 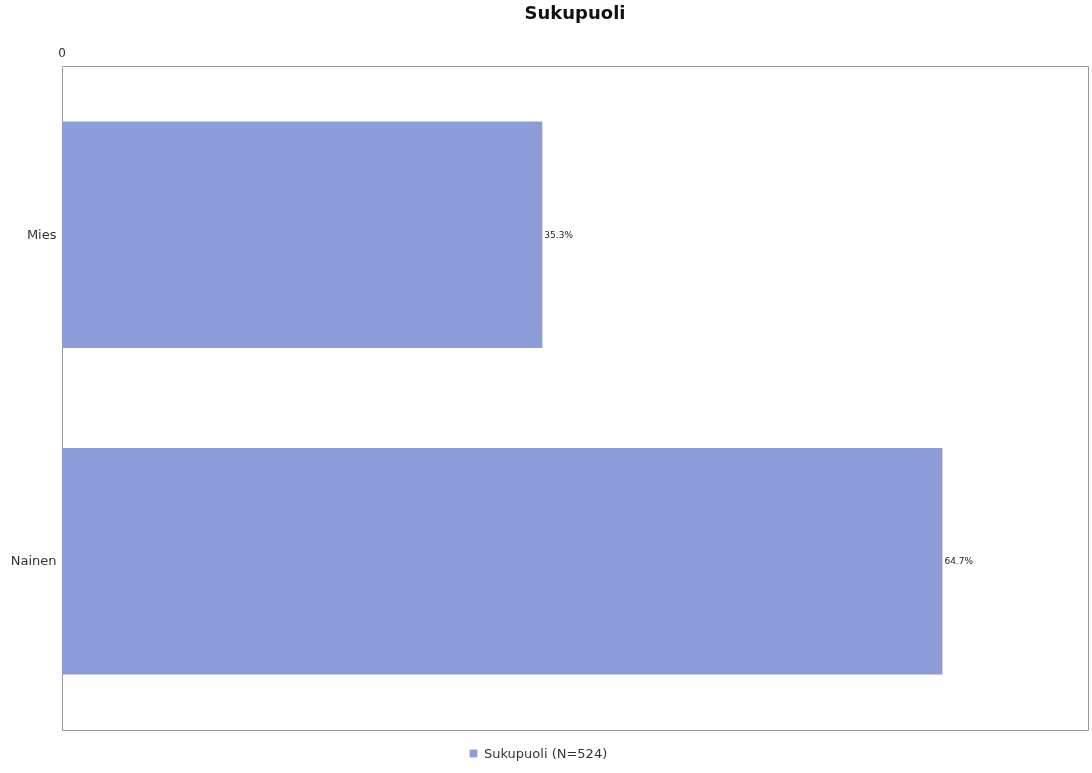 I want to click on y-tick-label: Nainen, so click(x=33, y=561).